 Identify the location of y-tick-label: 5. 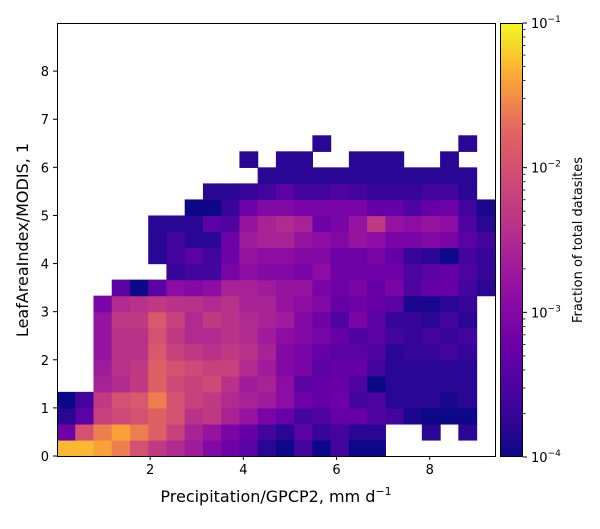
(45, 216).